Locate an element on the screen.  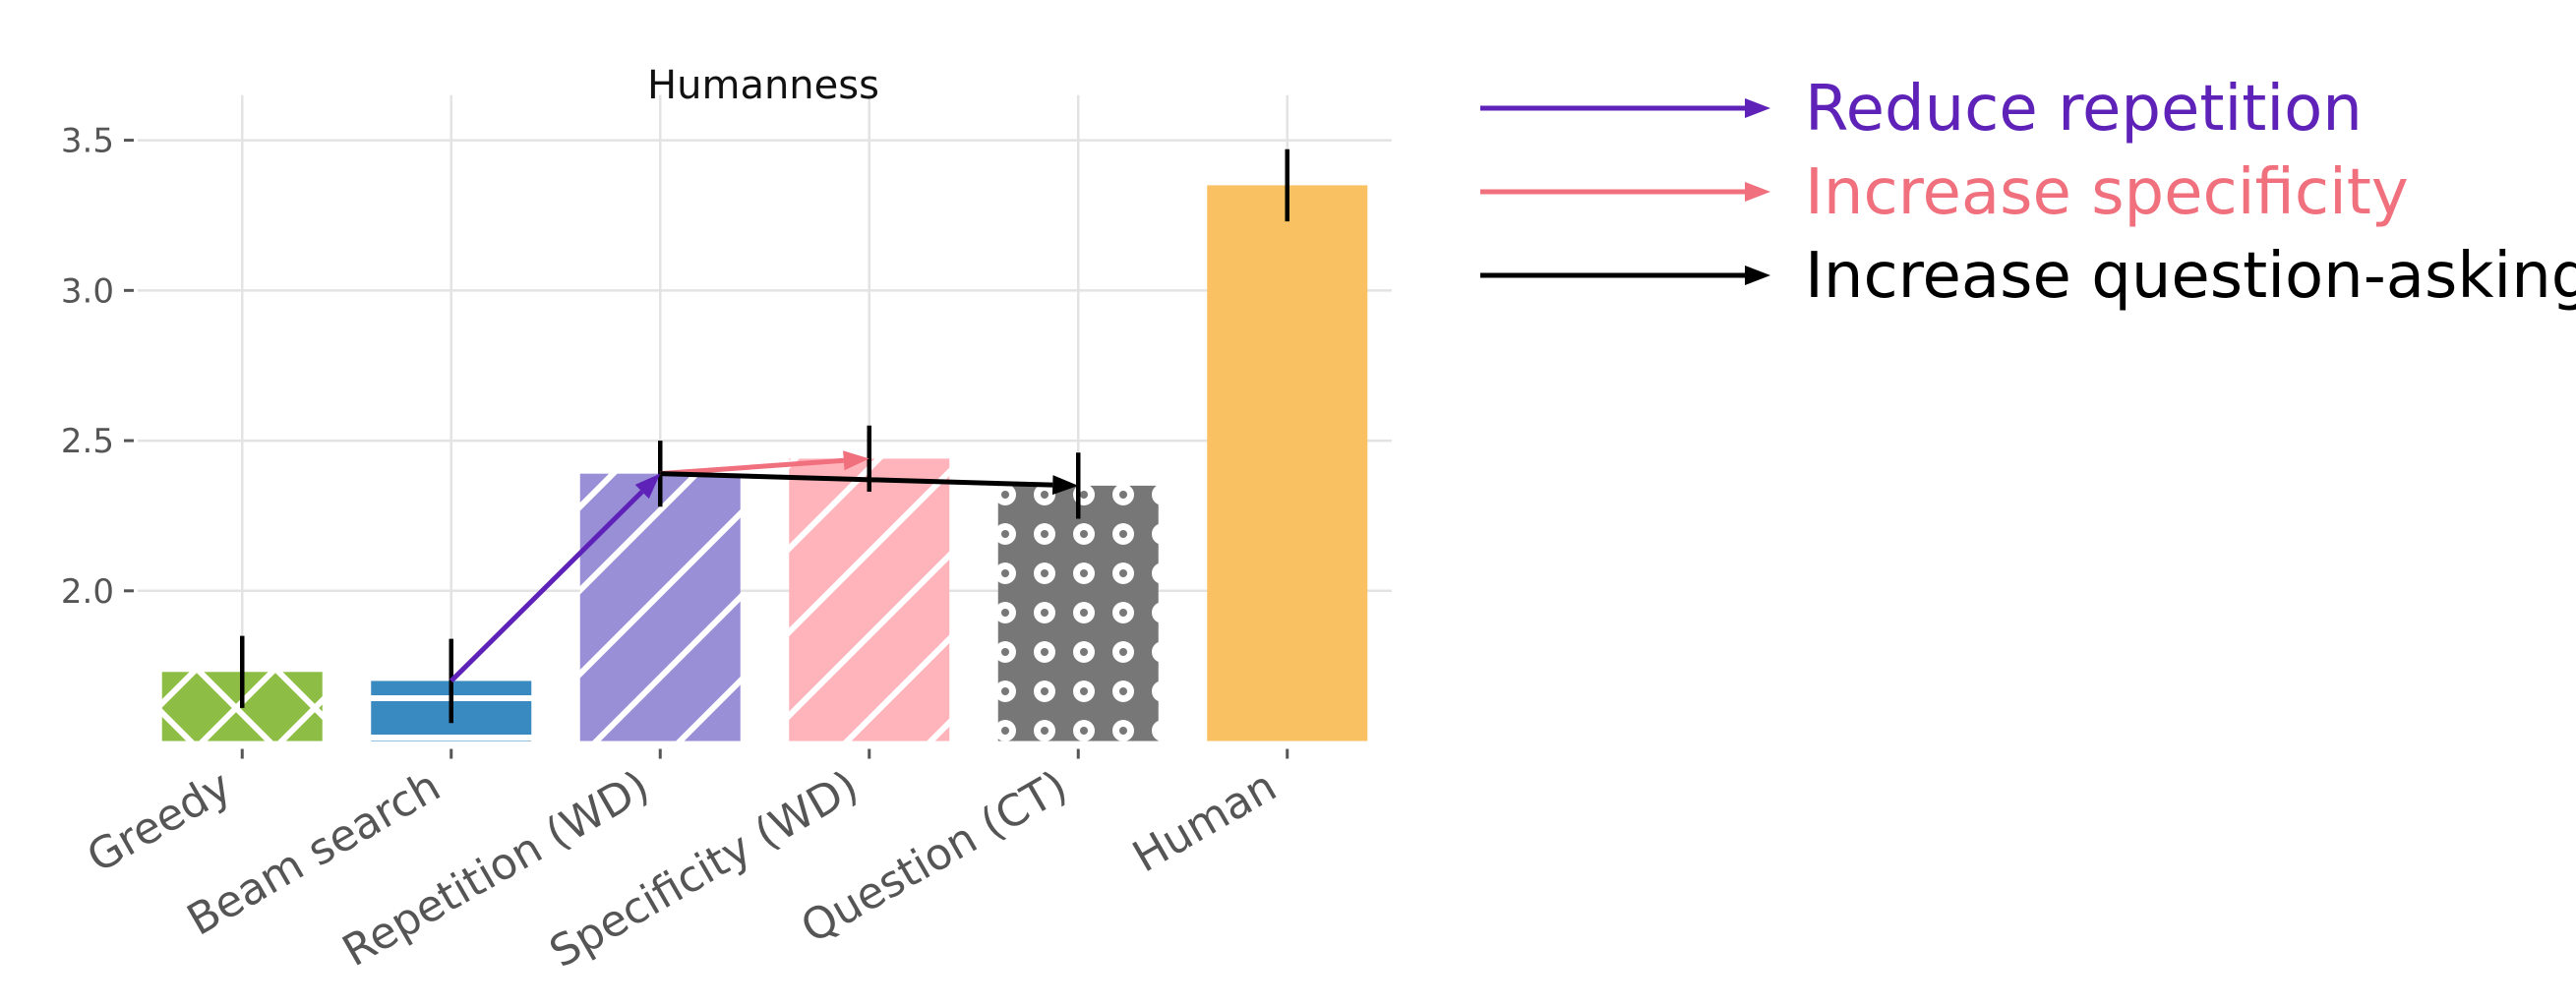
y-tick-label: 3.5 is located at coordinates (88, 141).